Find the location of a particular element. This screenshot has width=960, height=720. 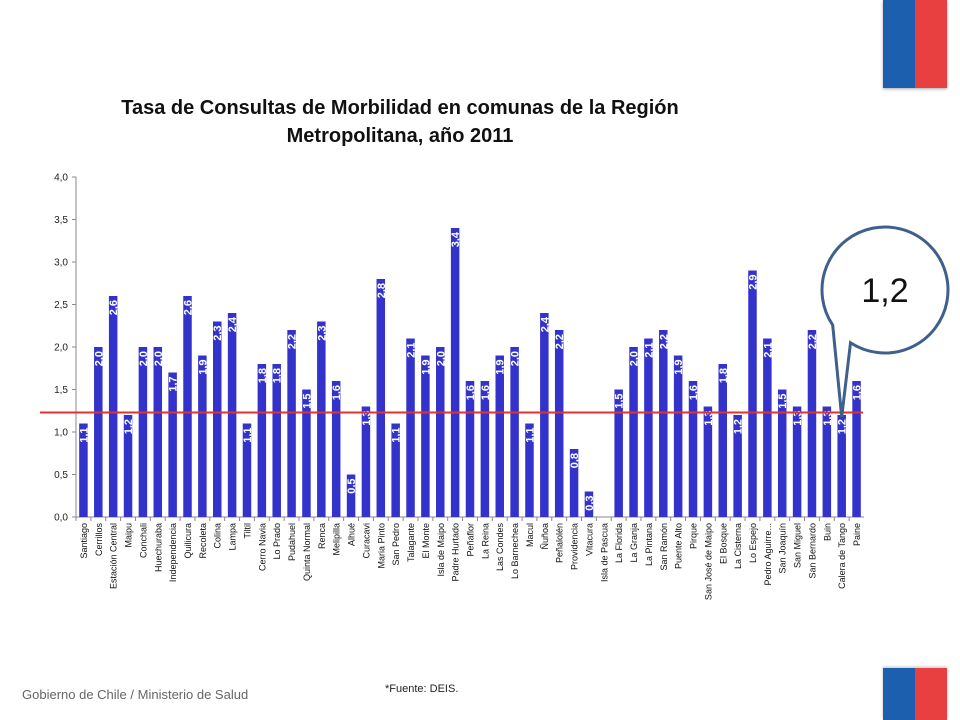

x-tick-label: Ñuñoa is located at coordinates (545, 536).